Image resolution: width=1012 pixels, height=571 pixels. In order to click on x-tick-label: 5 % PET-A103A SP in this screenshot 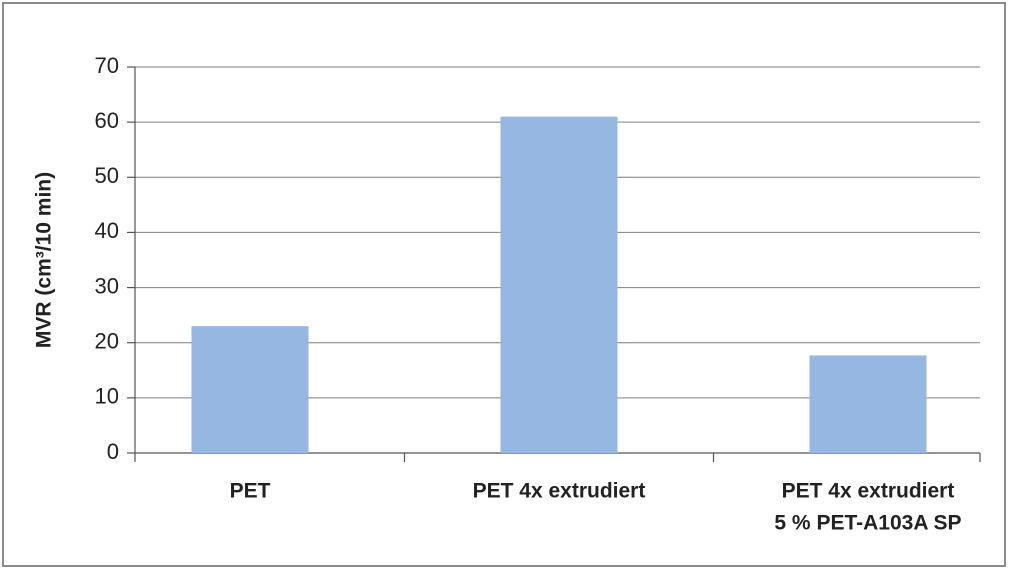, I will do `click(867, 523)`.